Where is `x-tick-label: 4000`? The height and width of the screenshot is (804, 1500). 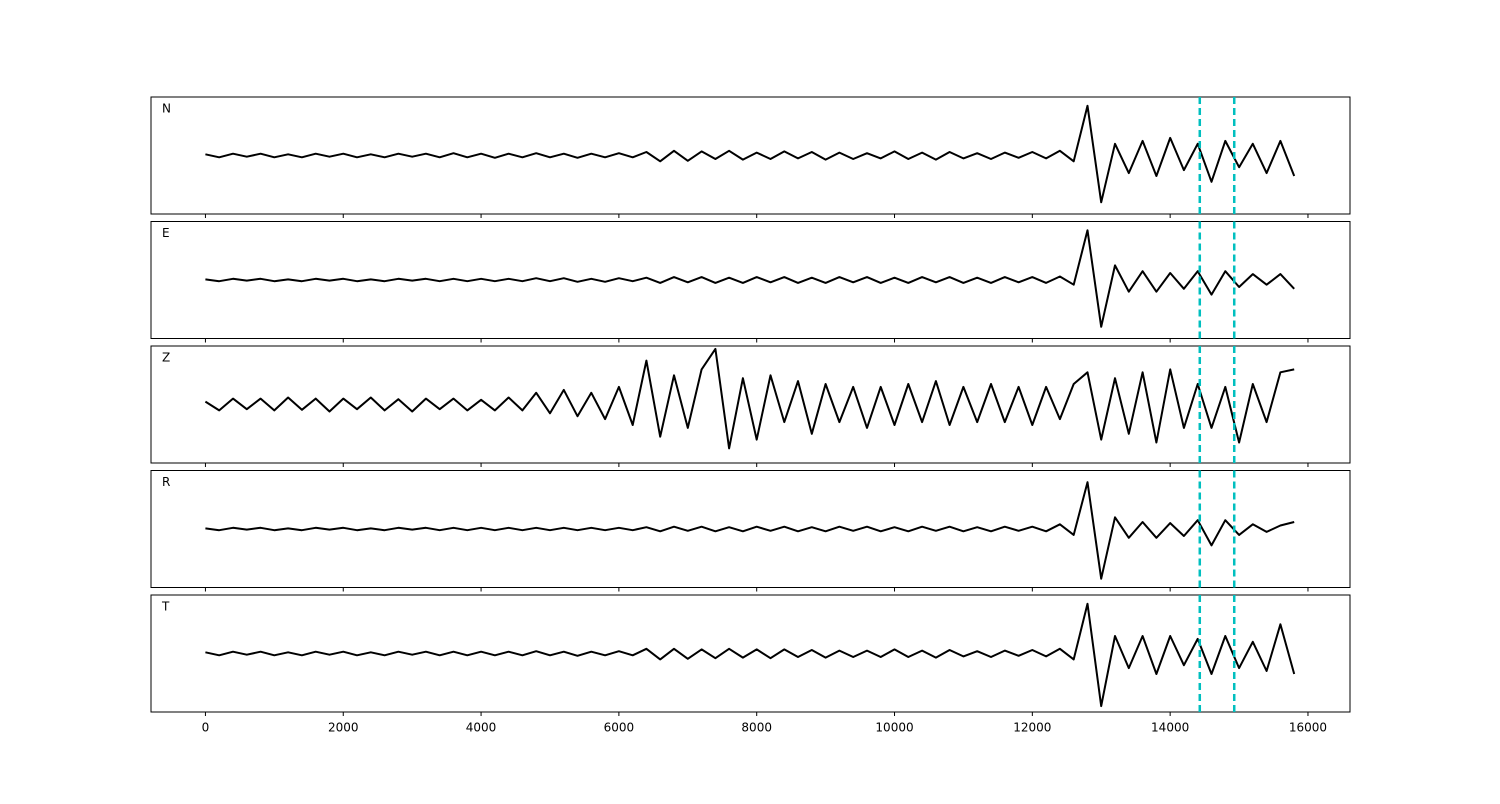
x-tick-label: 4000 is located at coordinates (481, 728).